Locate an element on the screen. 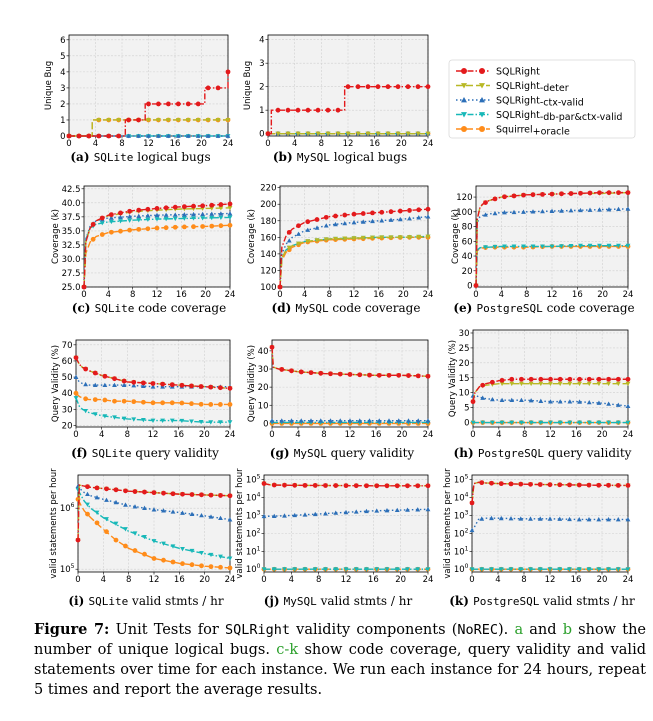  y-tick-exponent: 2 is located at coordinates (259, 530).